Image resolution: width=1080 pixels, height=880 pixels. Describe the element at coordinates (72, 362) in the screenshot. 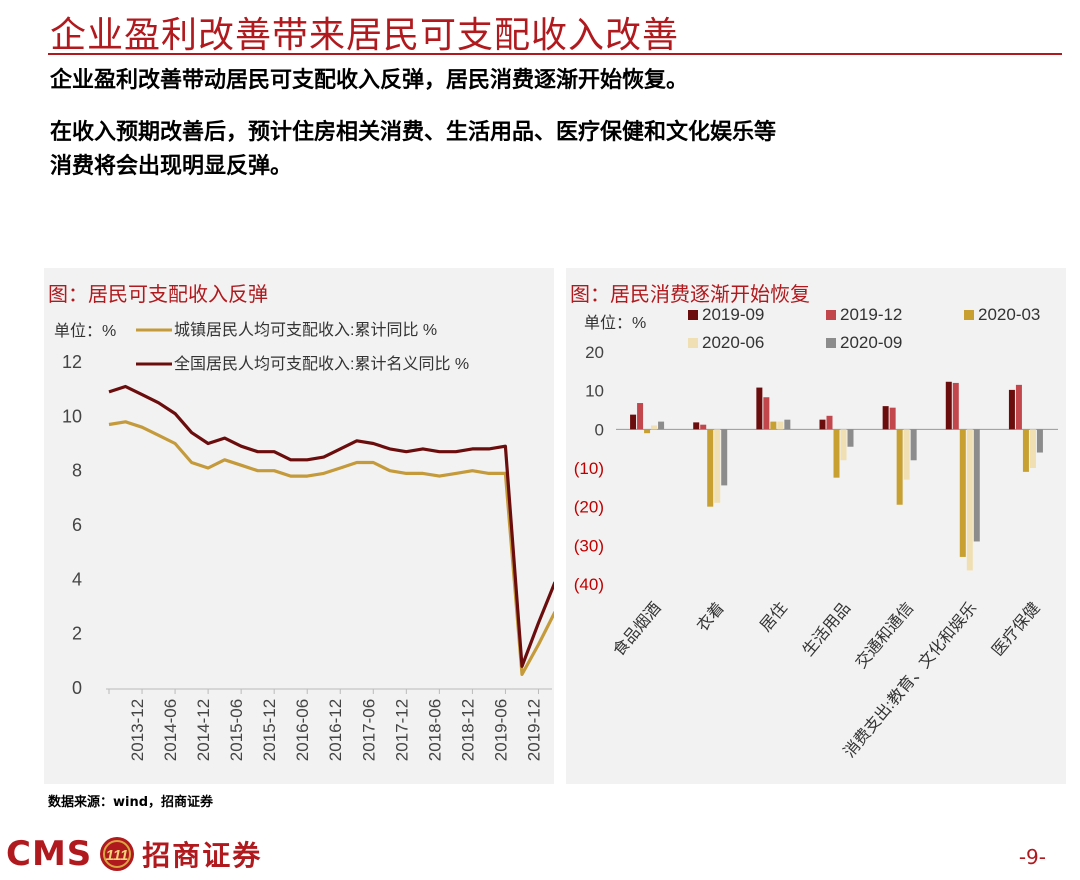

I see `income-ytick-label: 12` at that location.